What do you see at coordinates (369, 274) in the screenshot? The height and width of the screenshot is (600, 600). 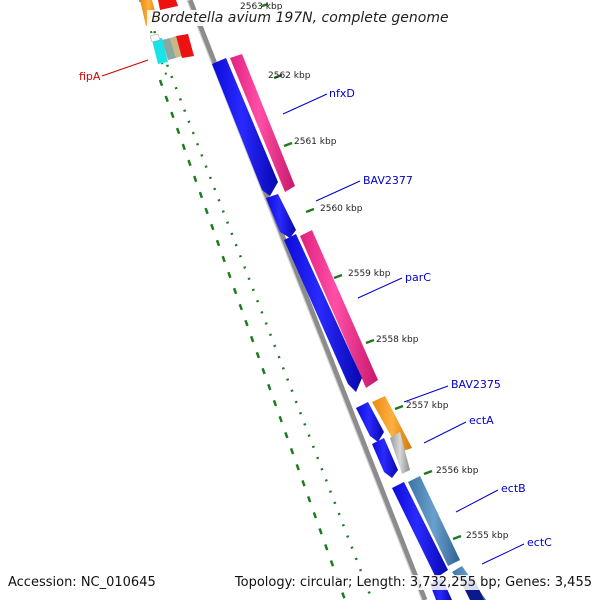 I see `tick-label: 2559 kbp` at bounding box center [369, 274].